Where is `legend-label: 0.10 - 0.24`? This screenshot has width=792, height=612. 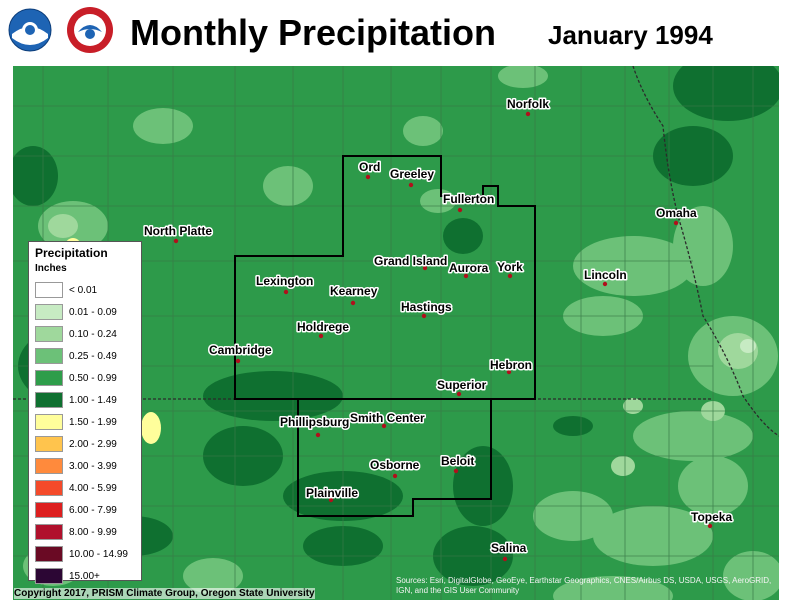
legend-label: 0.10 - 0.24 is located at coordinates (93, 334).